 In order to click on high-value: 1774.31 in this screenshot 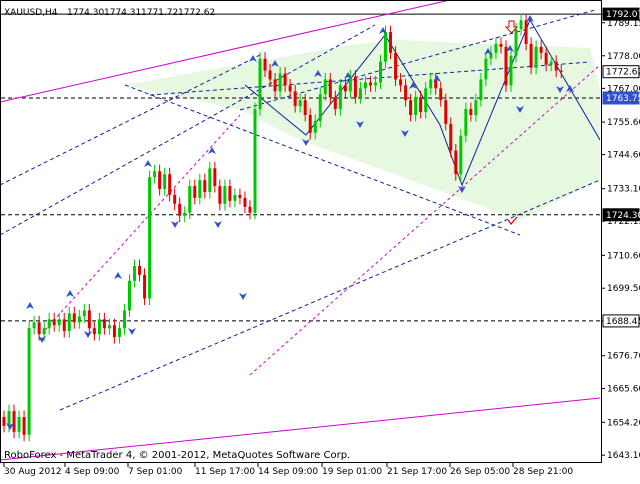, I will do `click(122, 13)`.